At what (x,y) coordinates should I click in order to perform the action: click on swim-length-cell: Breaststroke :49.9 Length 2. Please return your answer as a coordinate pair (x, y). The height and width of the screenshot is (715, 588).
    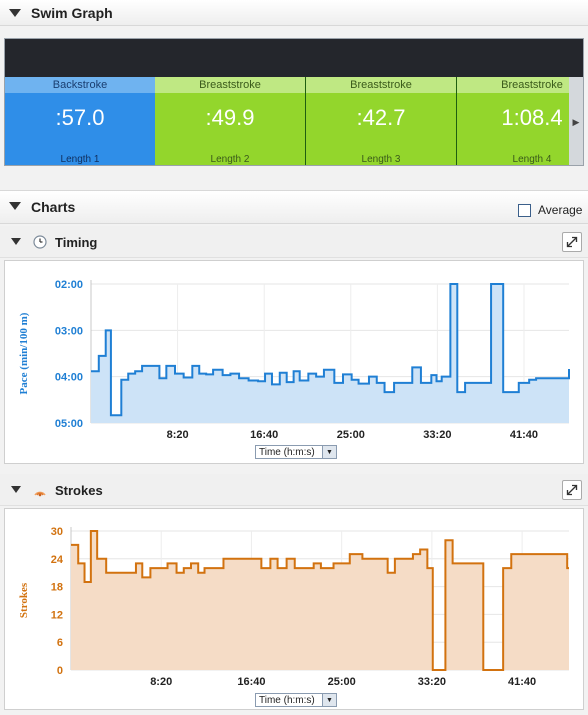
    Looking at the image, I should click on (230, 121).